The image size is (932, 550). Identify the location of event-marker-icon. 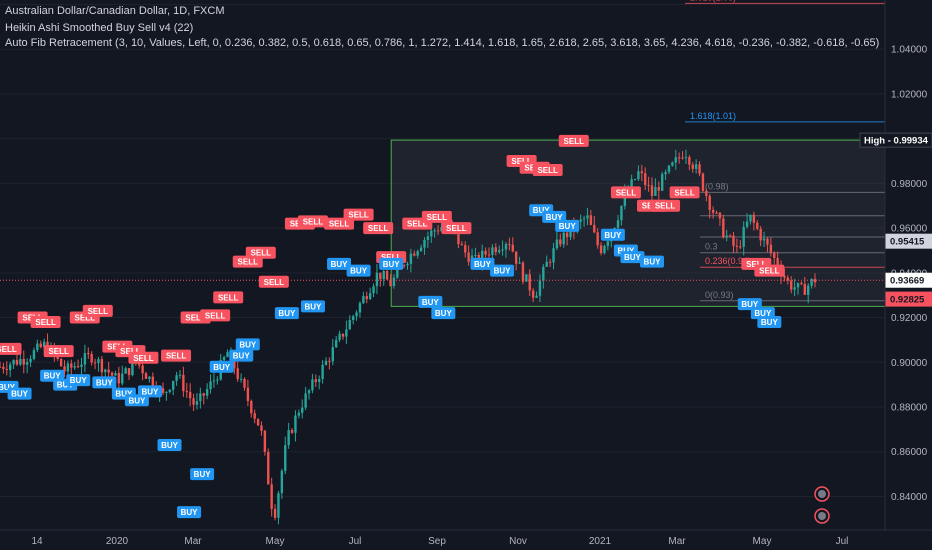
(822, 516).